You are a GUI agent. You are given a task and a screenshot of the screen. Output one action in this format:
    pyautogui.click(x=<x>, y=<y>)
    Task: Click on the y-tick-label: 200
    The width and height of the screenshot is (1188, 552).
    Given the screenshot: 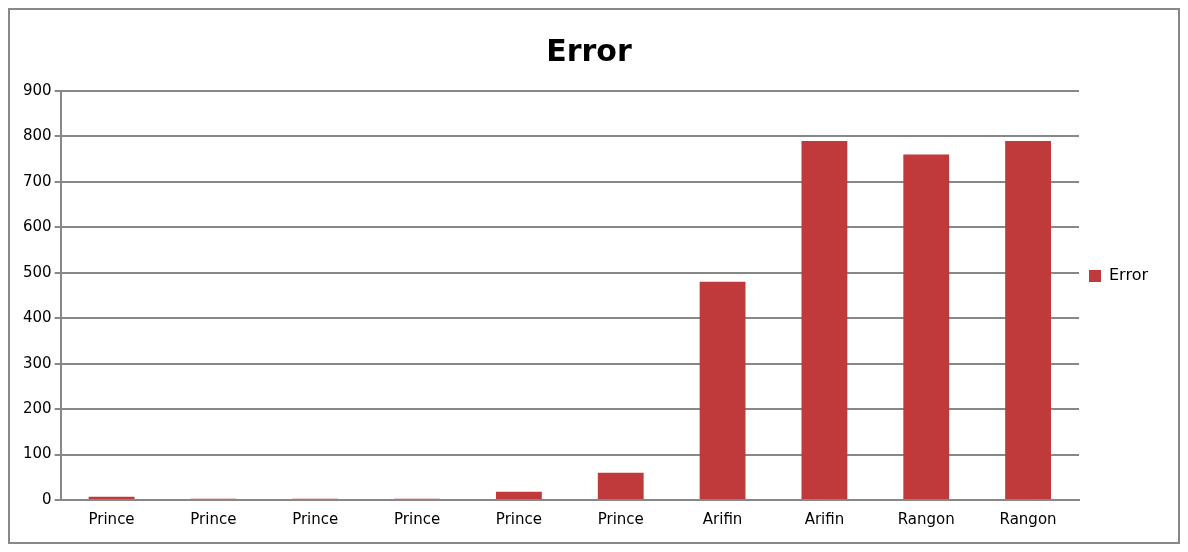 What is the action you would take?
    pyautogui.click(x=37, y=408)
    